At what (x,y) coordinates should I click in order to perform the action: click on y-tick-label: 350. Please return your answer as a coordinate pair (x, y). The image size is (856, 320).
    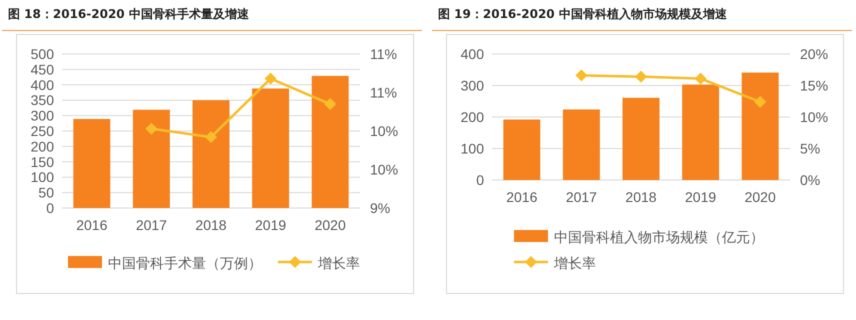
    Looking at the image, I should click on (42, 100).